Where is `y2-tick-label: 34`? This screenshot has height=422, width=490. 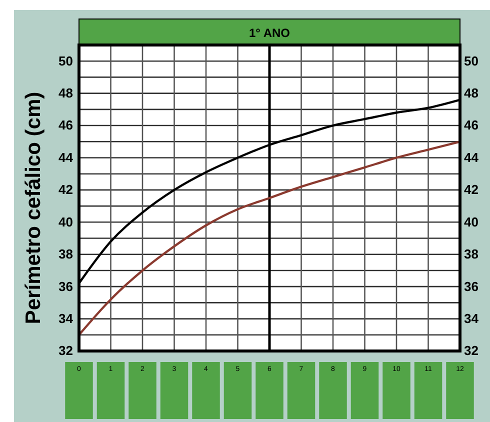 y2-tick-label: 34 is located at coordinates (472, 318).